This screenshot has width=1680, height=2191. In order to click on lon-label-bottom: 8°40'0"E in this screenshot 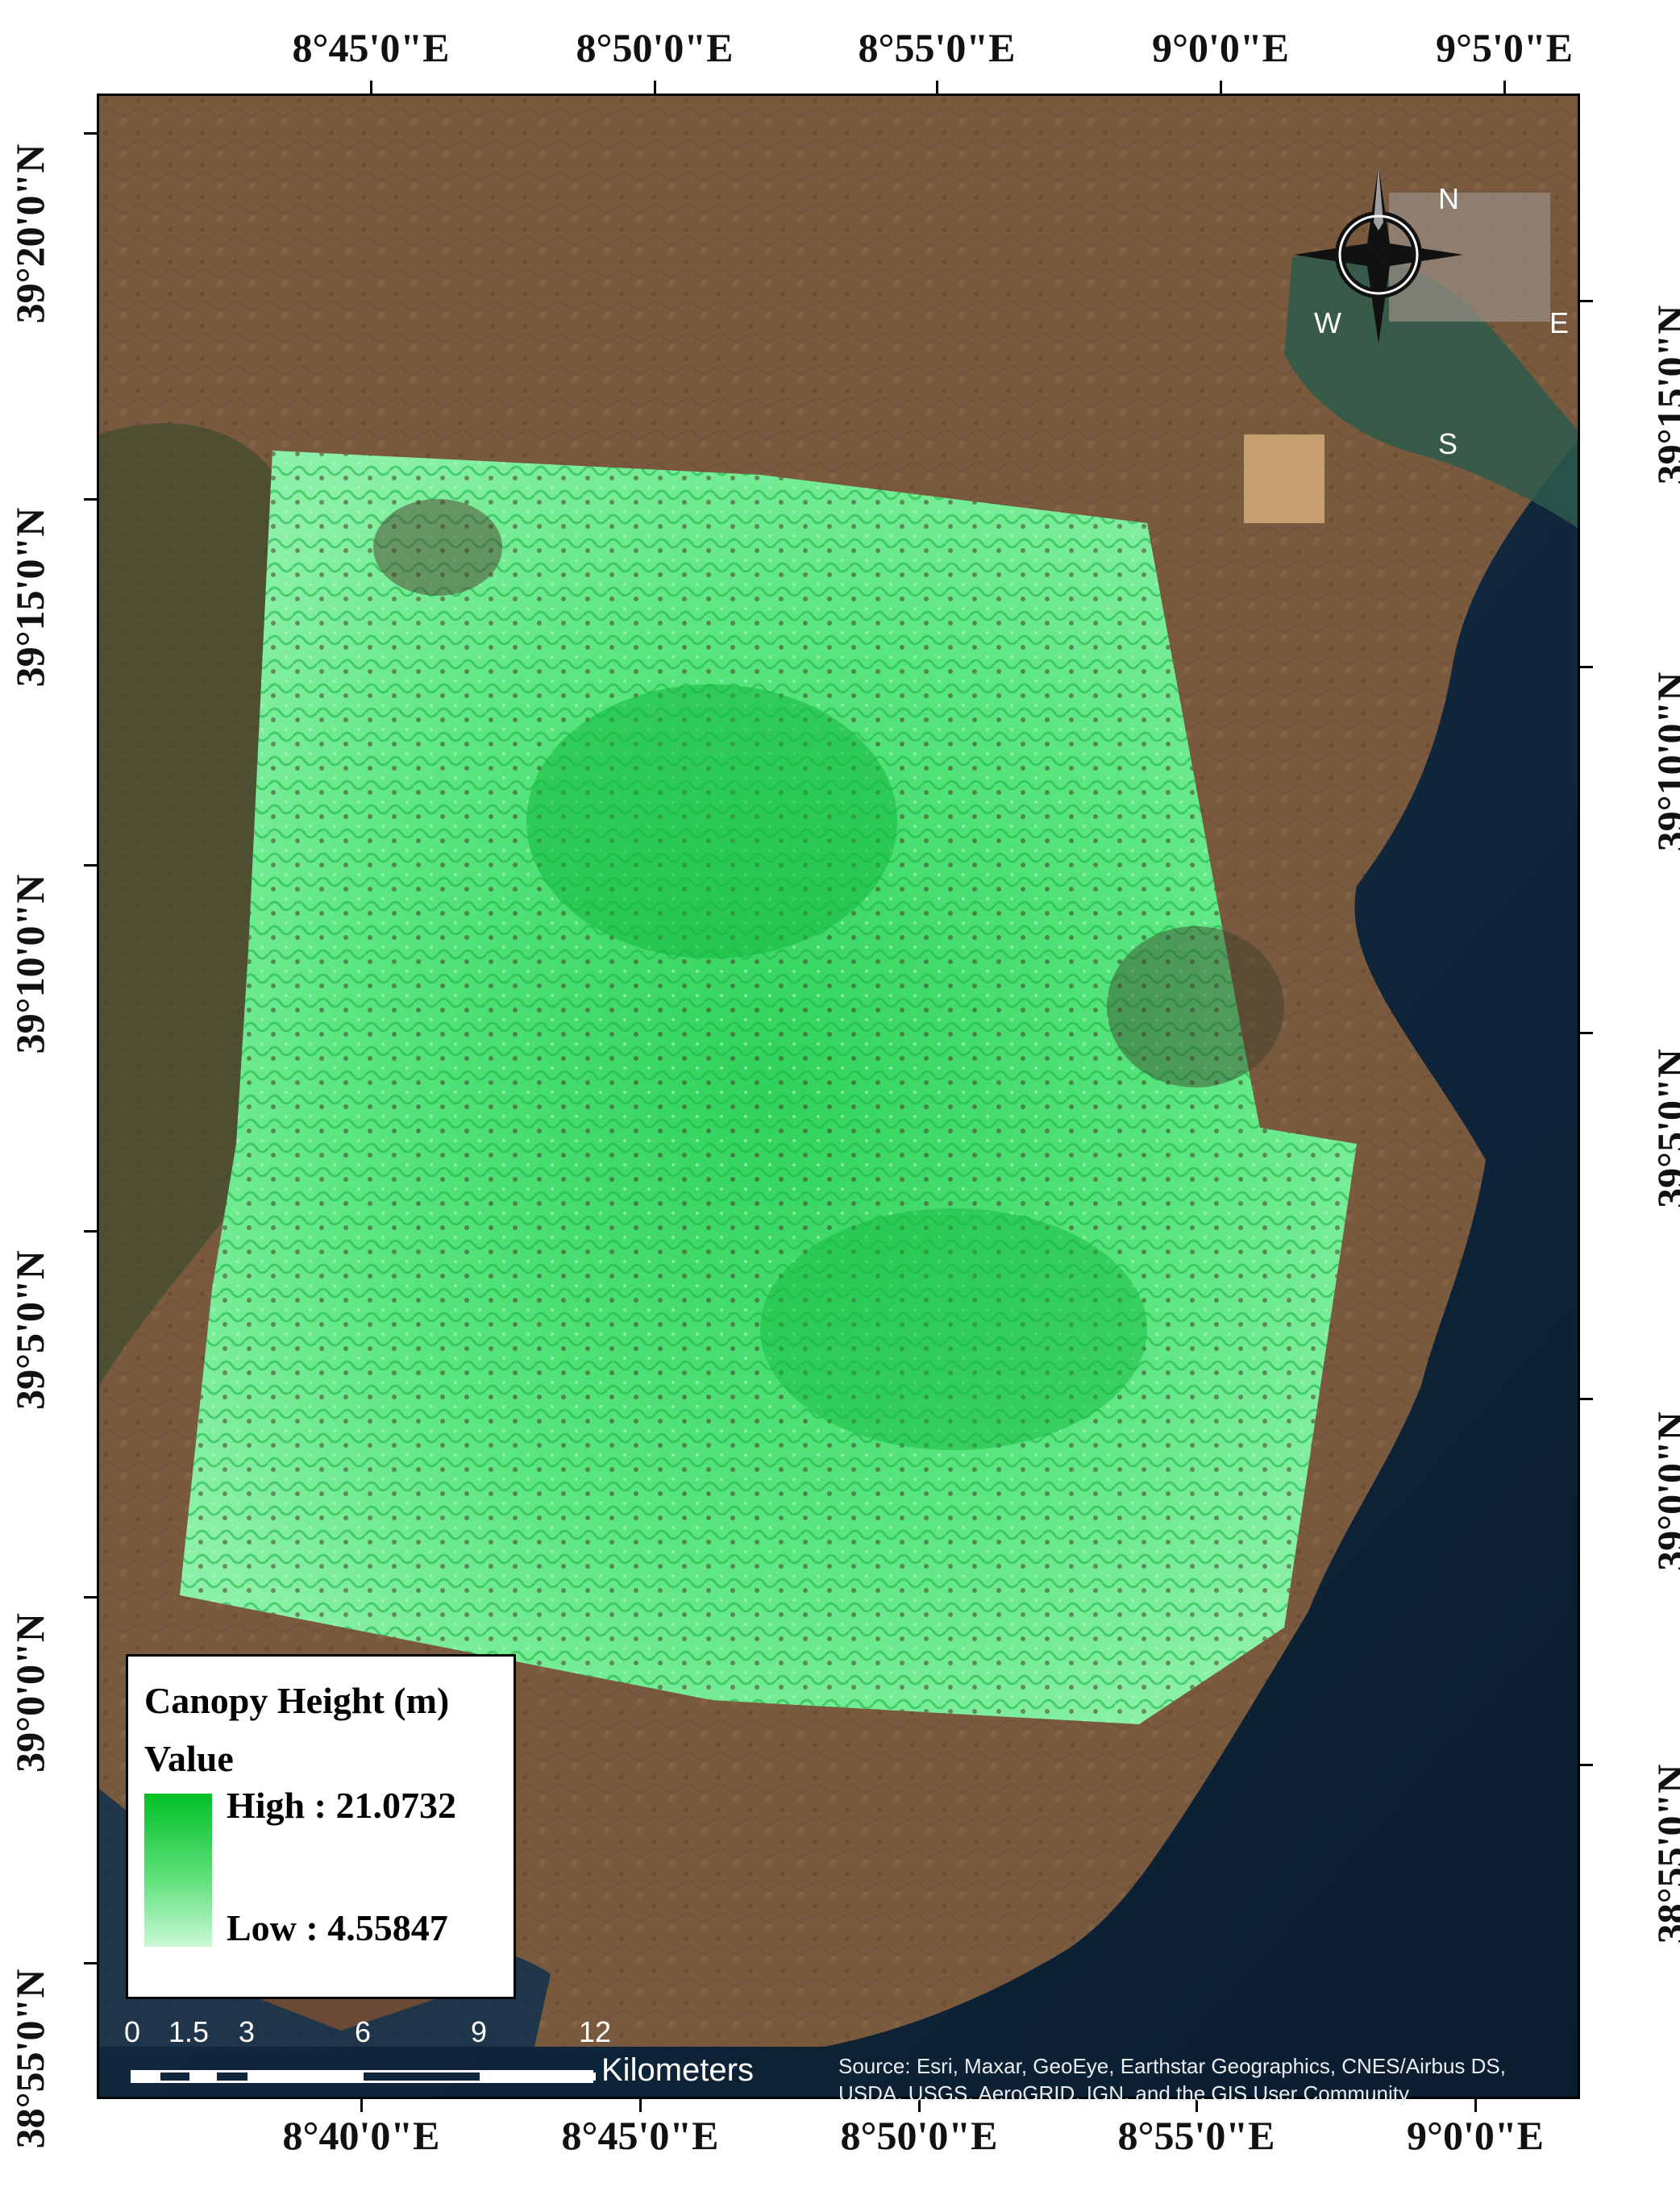, I will do `click(361, 2135)`.